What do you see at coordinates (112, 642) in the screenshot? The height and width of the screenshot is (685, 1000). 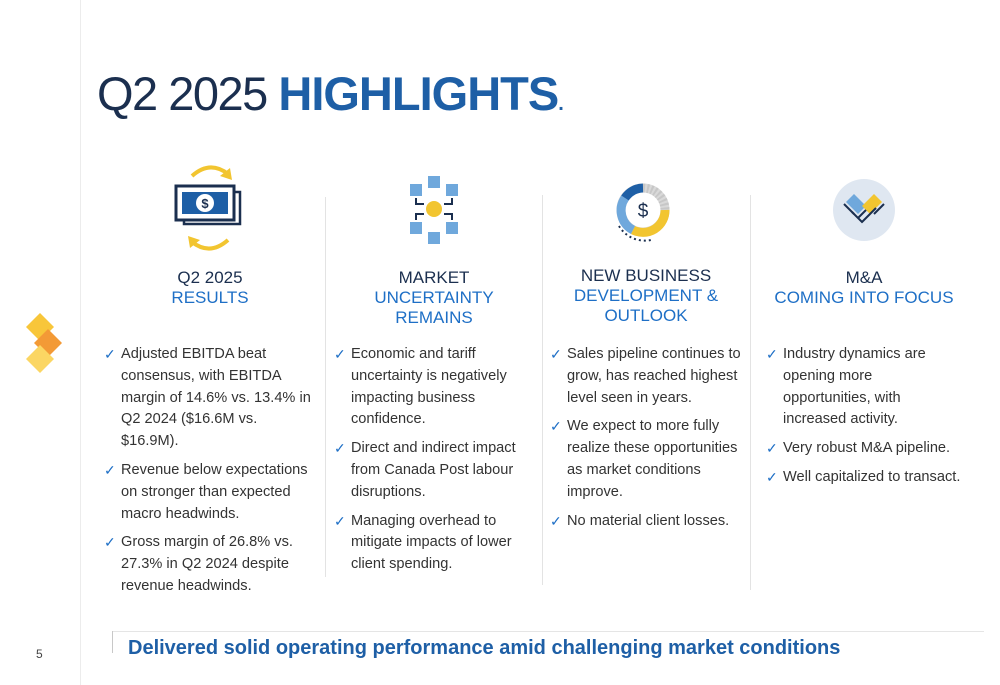 I see `footer-tick` at bounding box center [112, 642].